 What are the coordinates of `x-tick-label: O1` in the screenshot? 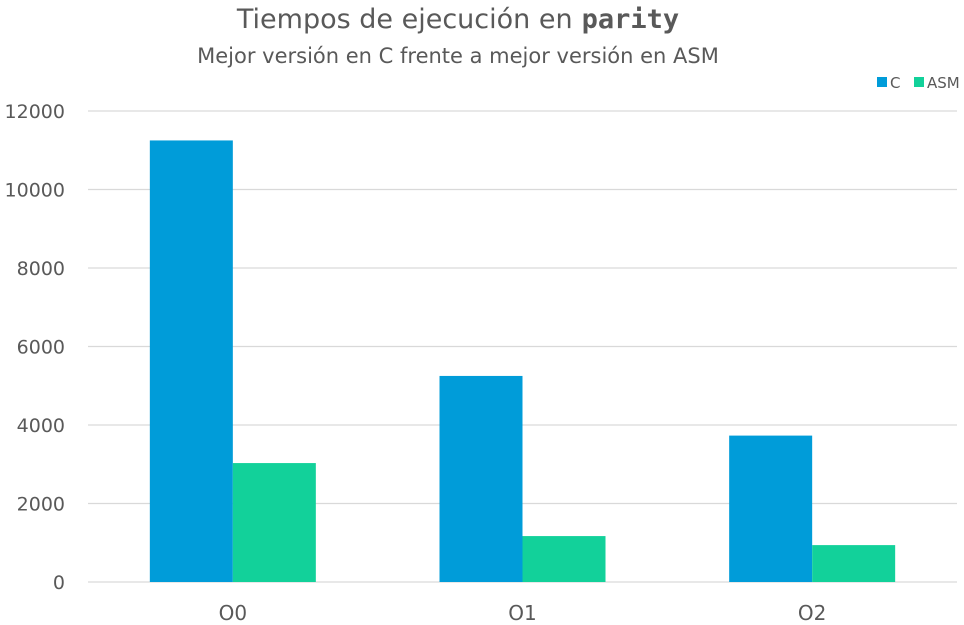 It's located at (522, 613).